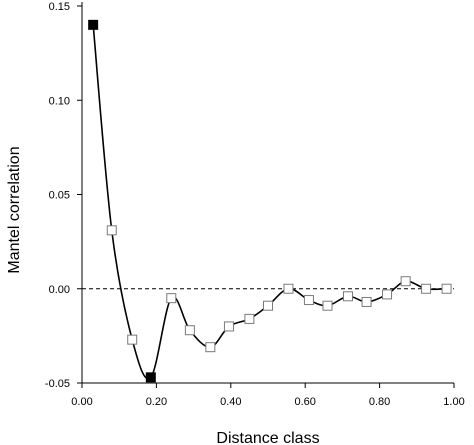 The width and height of the screenshot is (474, 445). I want to click on x-tick-label: 0.60, so click(304, 402).